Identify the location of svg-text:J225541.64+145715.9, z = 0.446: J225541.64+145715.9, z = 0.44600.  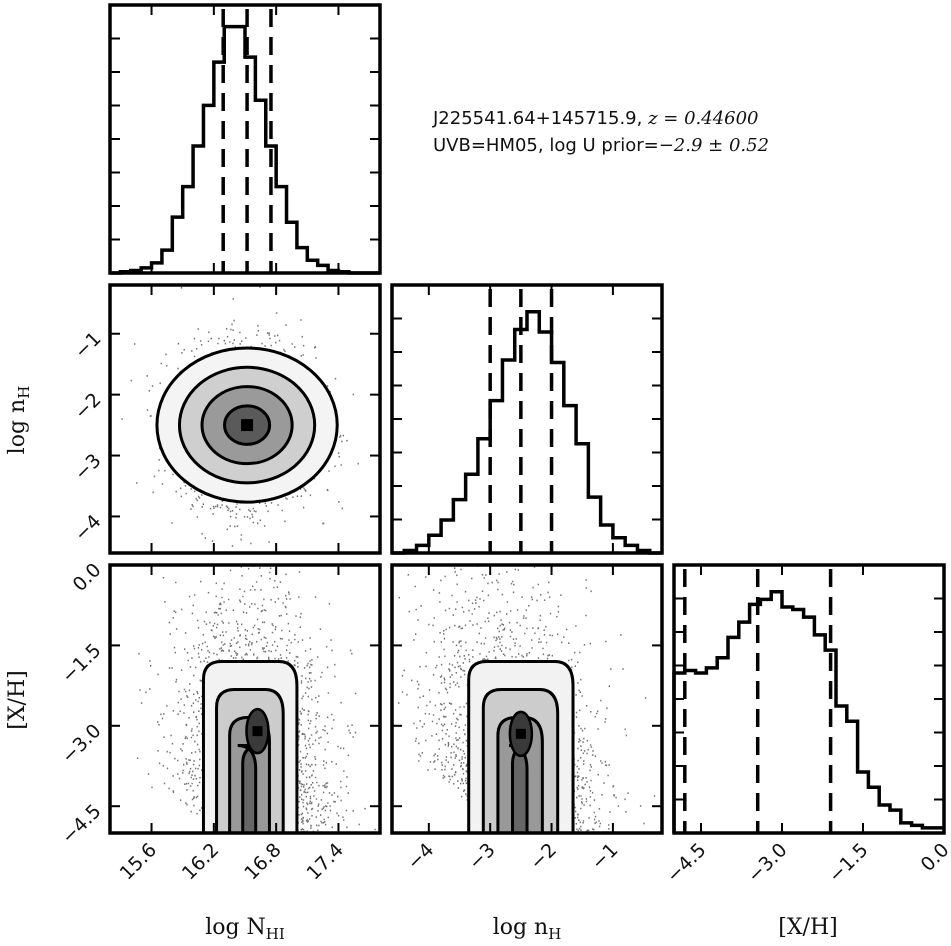
(595, 118).